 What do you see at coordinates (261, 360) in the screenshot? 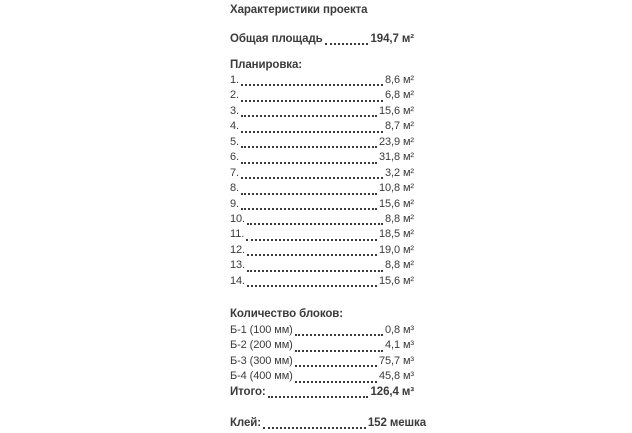
I see `block-label: Б-3 (300 мм)` at bounding box center [261, 360].